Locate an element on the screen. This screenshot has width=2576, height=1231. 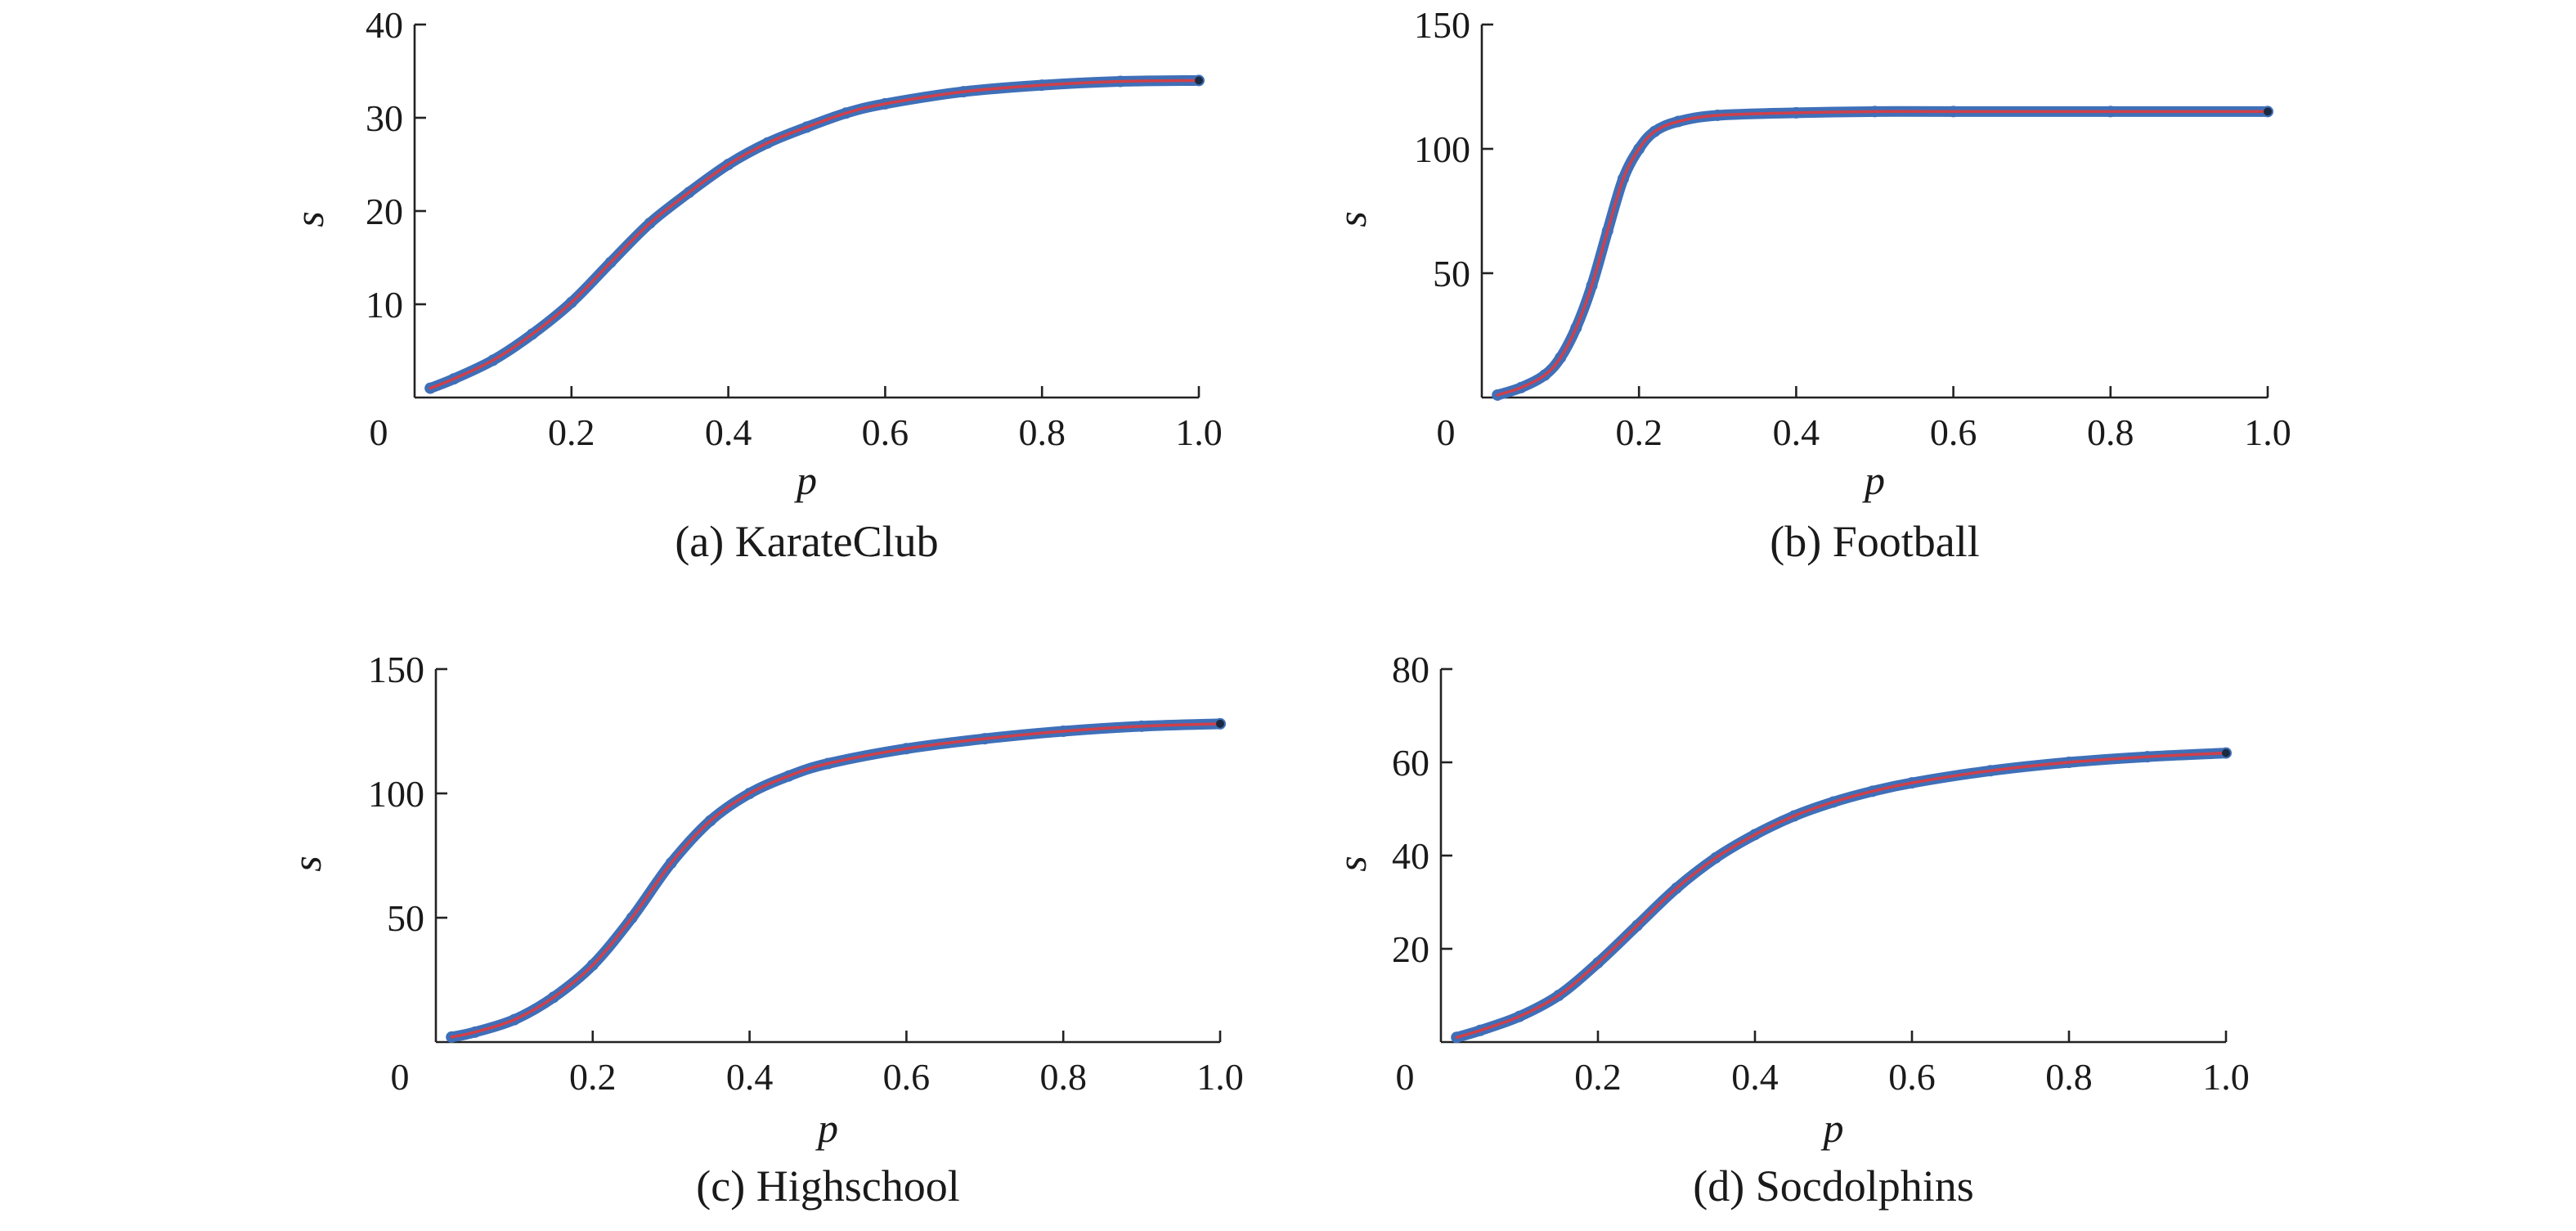
y-tick-label: 60 is located at coordinates (1411, 763).